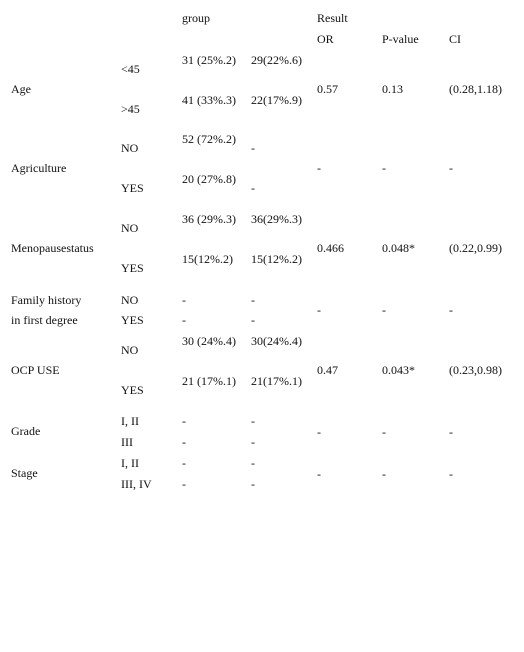 This screenshot has height=652, width=524. What do you see at coordinates (327, 89) in the screenshot?
I see `odds-ratio: 0.57` at bounding box center [327, 89].